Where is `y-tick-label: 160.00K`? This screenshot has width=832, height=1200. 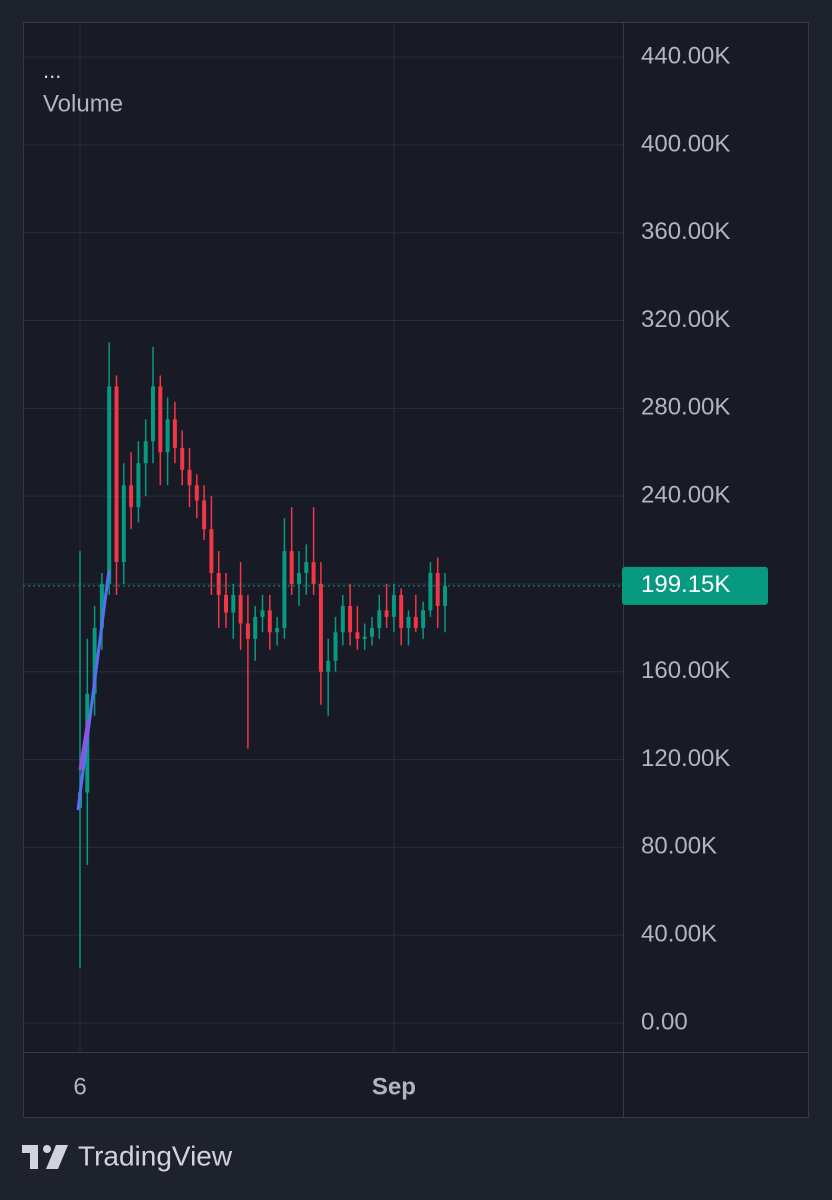
y-tick-label: 160.00K is located at coordinates (685, 670).